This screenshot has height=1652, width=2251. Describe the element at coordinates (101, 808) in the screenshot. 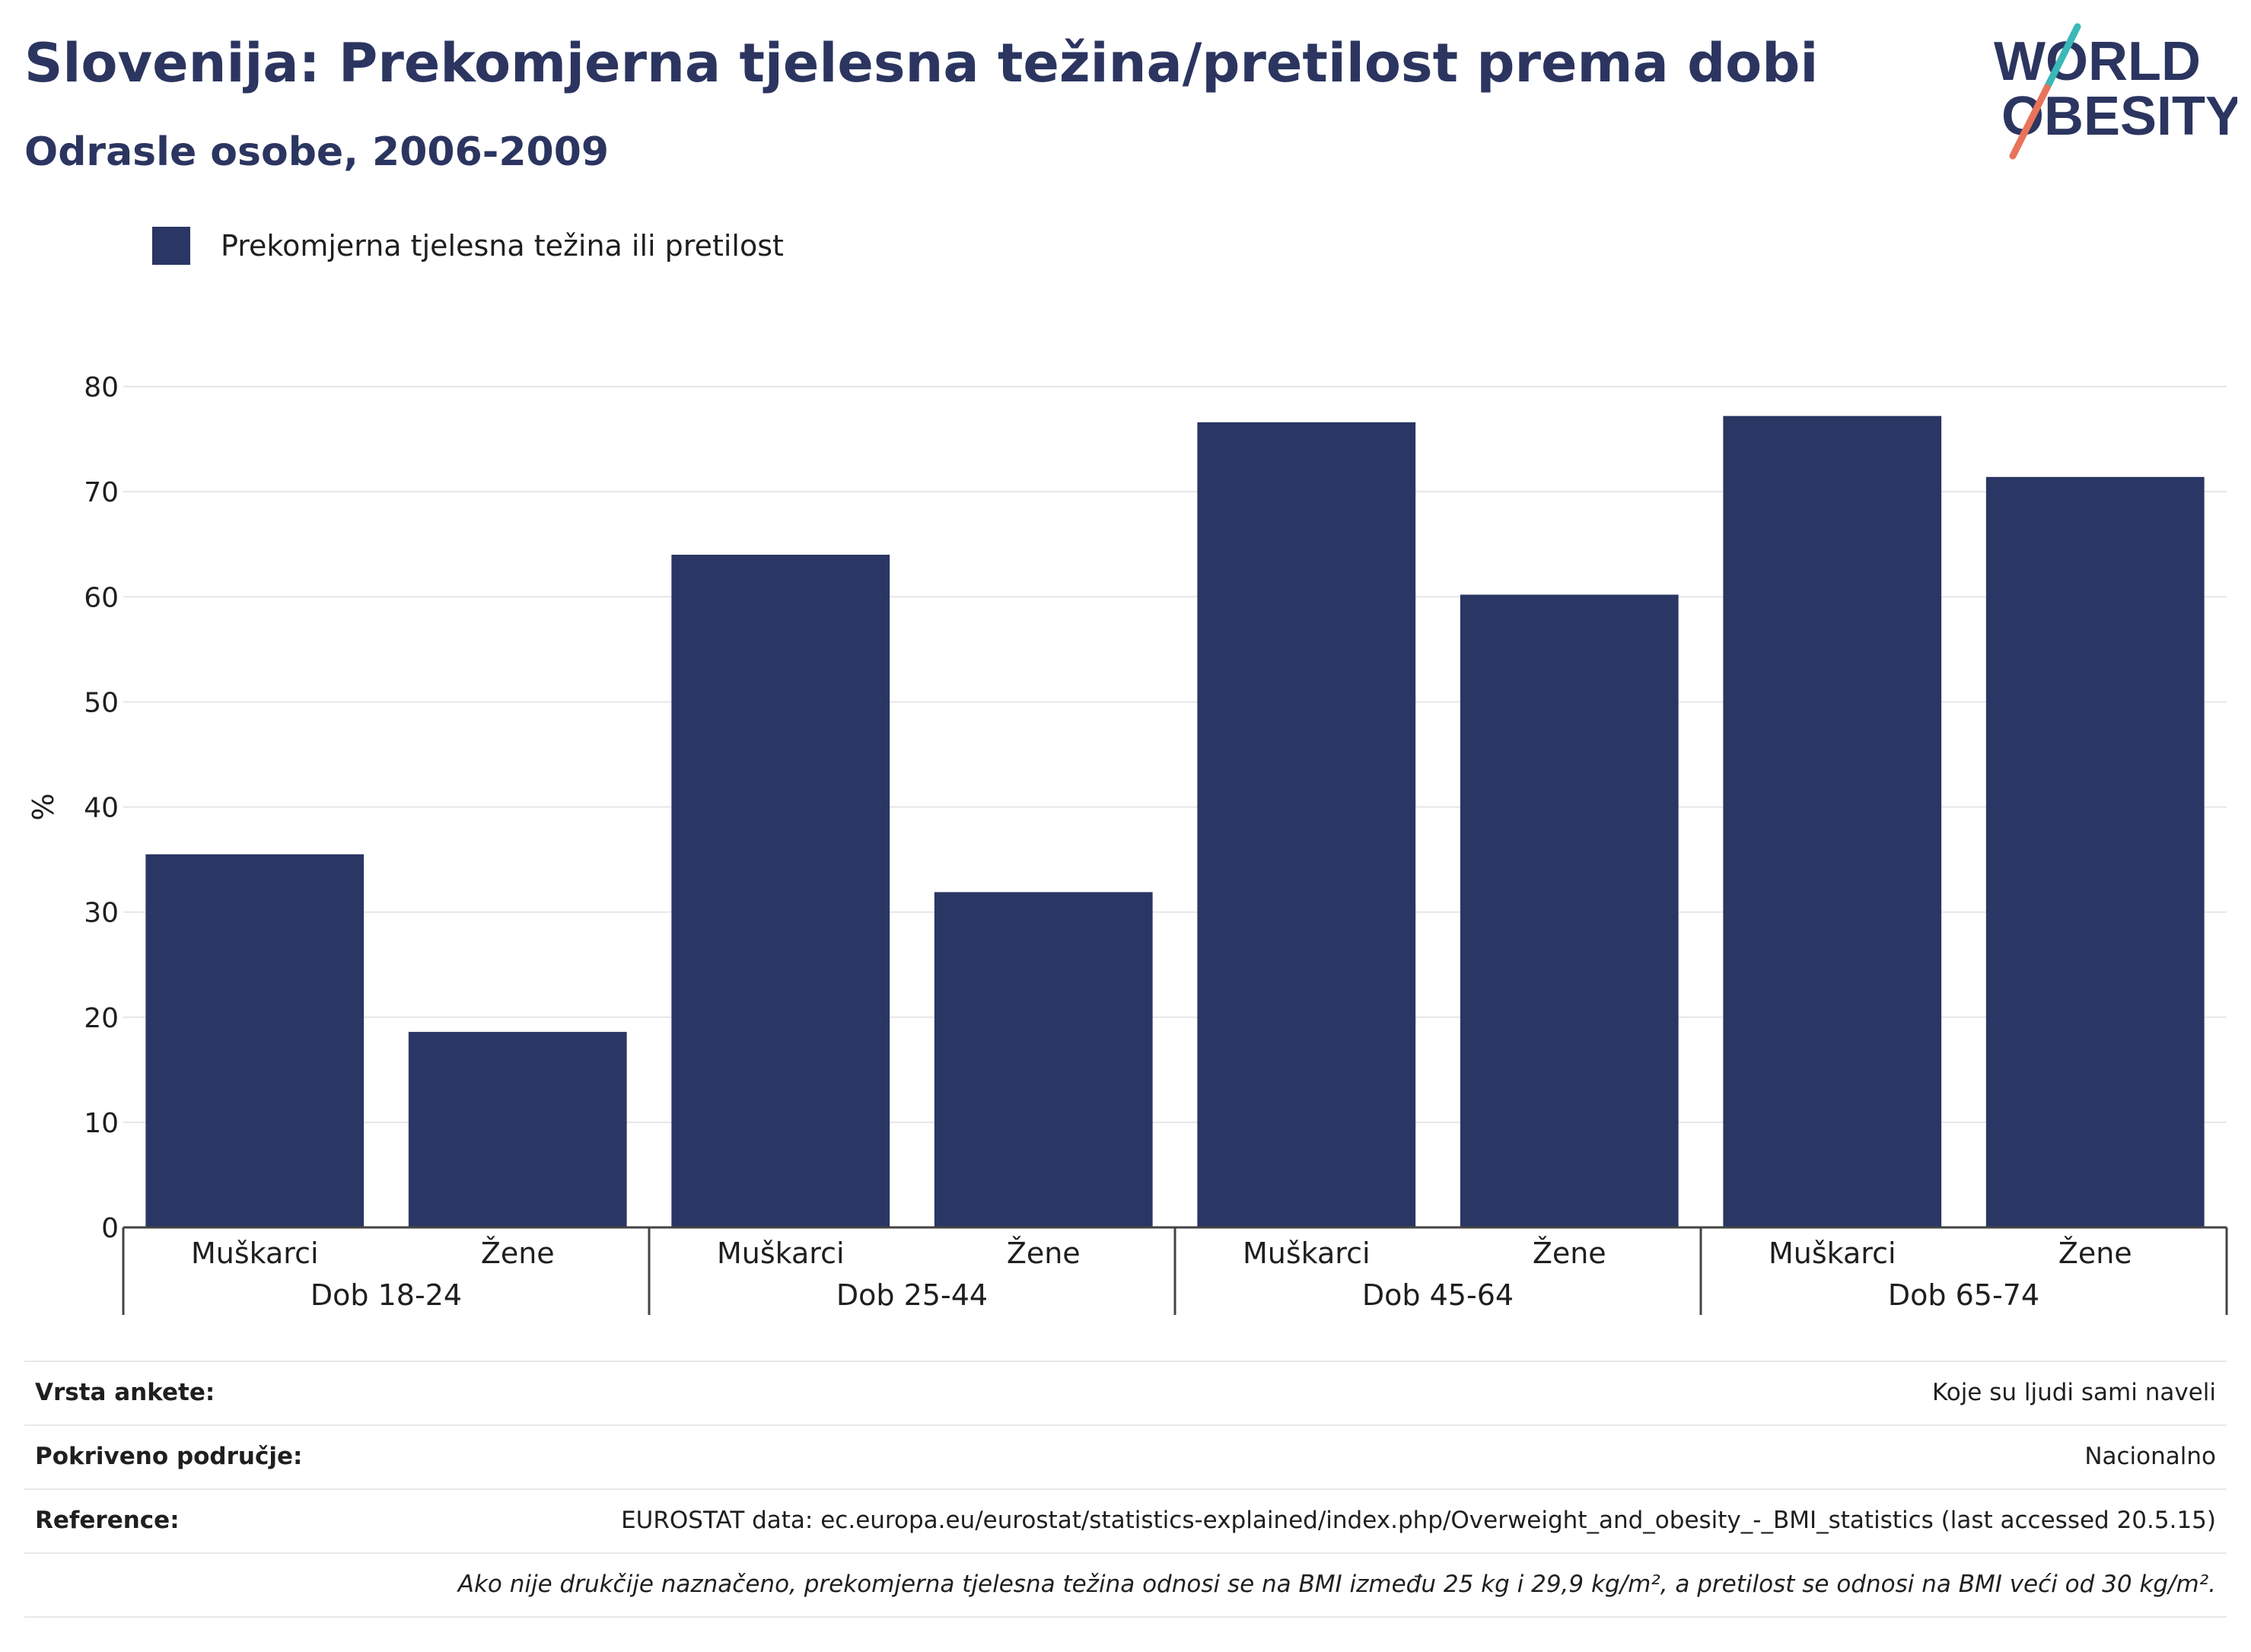

I see `y-tick-label: 40` at that location.